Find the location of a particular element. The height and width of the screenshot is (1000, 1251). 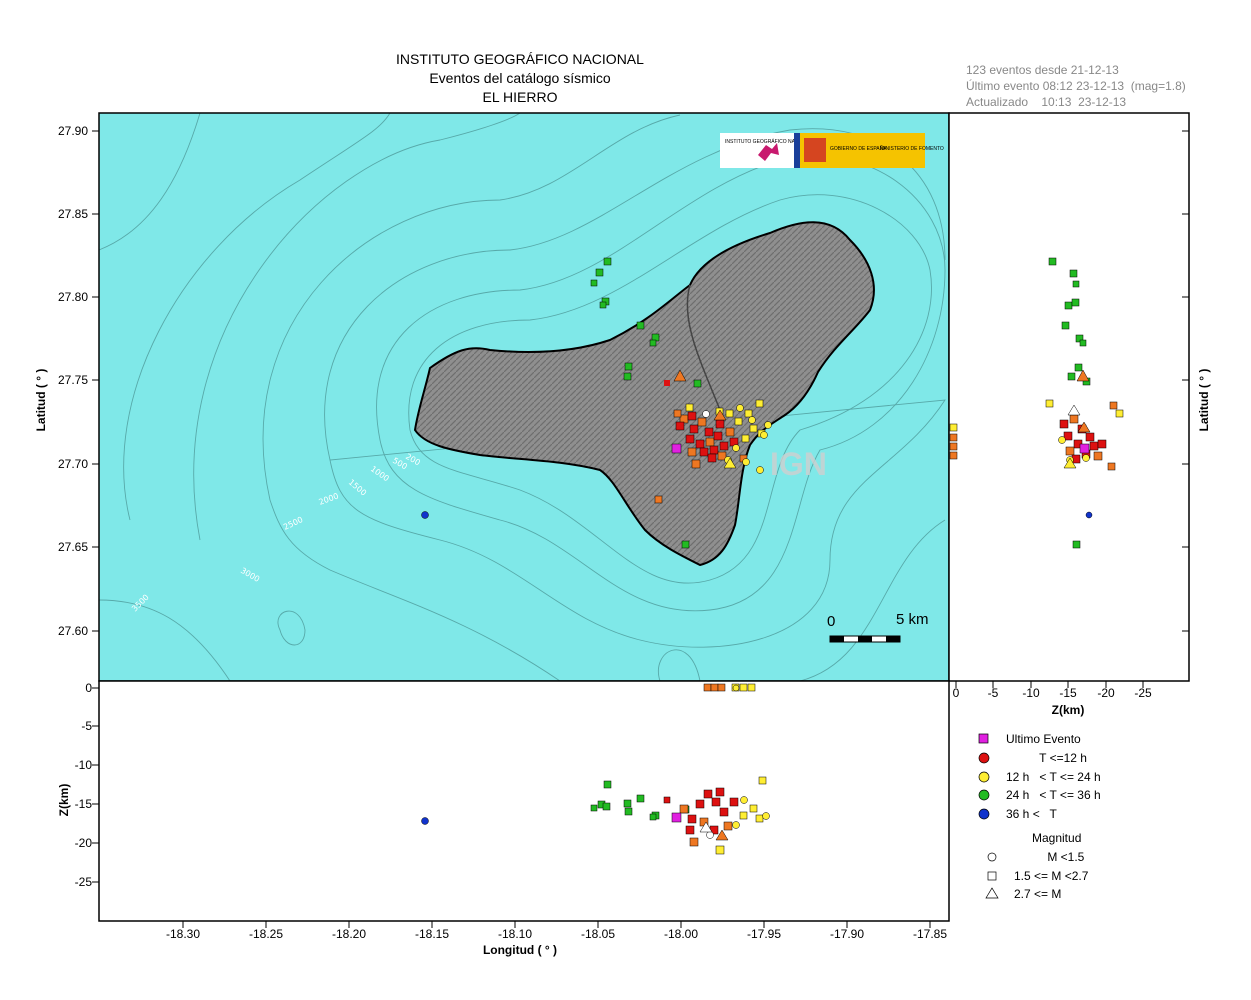

svg-text: 27.65 is located at coordinates (73, 547).